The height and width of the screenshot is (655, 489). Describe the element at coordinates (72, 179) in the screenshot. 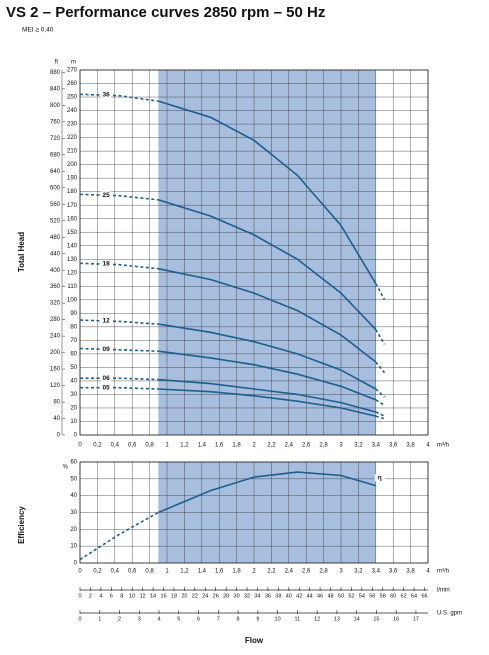

I see `y-tick-label: 190` at that location.